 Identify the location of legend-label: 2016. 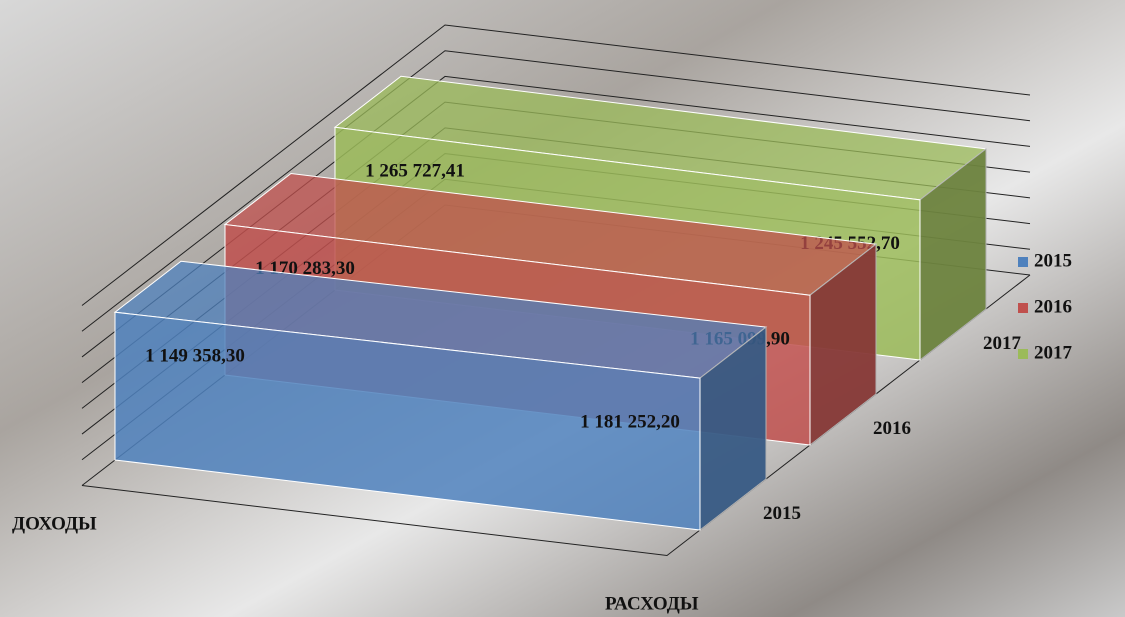
(1053, 306).